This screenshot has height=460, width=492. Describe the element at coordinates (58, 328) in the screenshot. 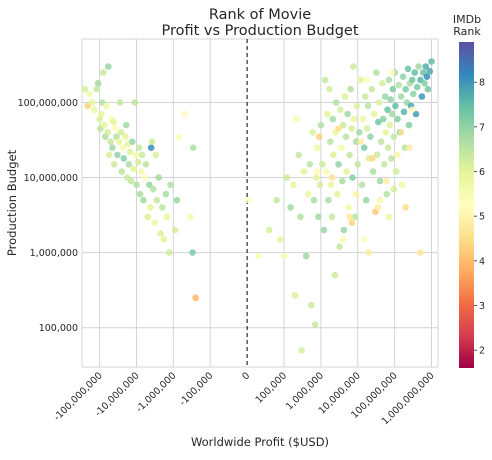

I see `y-tick-label: 100,000` at that location.